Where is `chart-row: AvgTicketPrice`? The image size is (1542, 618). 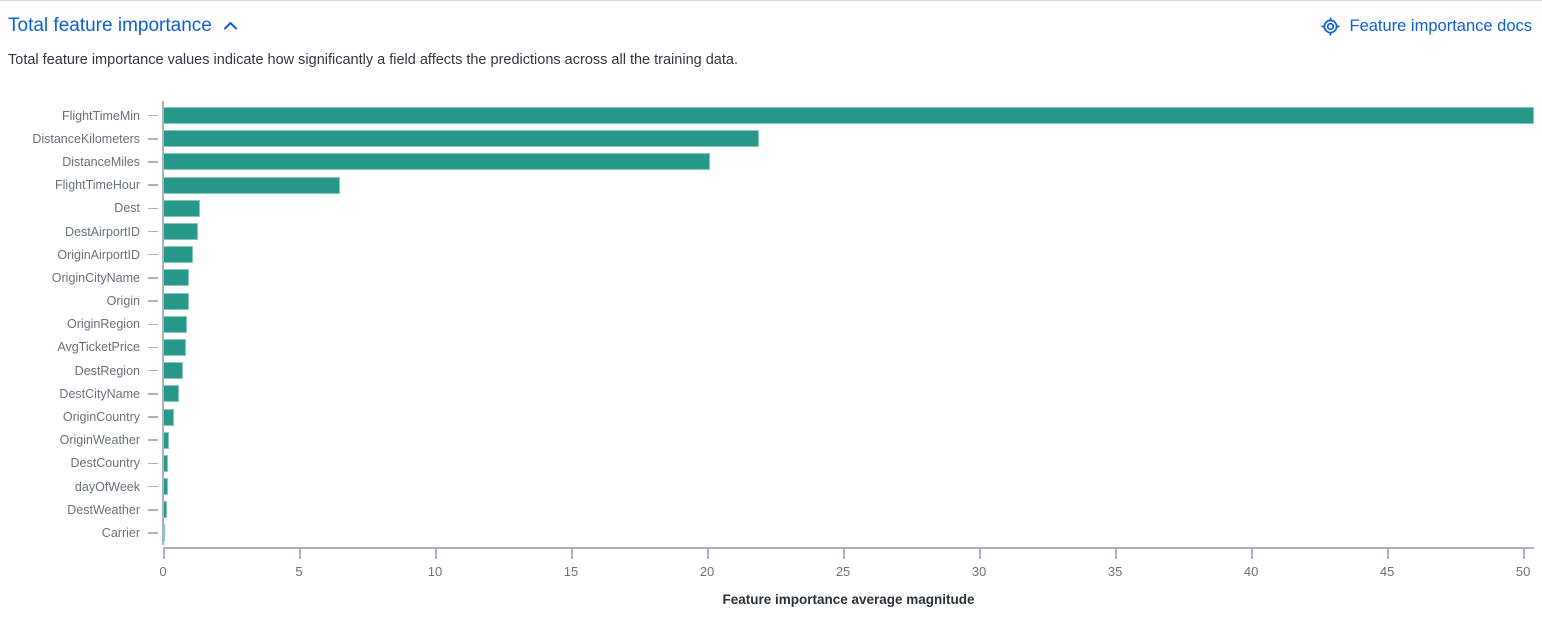 chart-row: AvgTicketPrice is located at coordinates (767, 347).